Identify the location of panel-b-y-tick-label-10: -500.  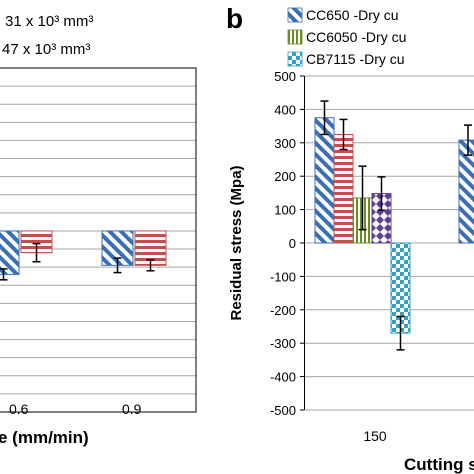
(283, 410).